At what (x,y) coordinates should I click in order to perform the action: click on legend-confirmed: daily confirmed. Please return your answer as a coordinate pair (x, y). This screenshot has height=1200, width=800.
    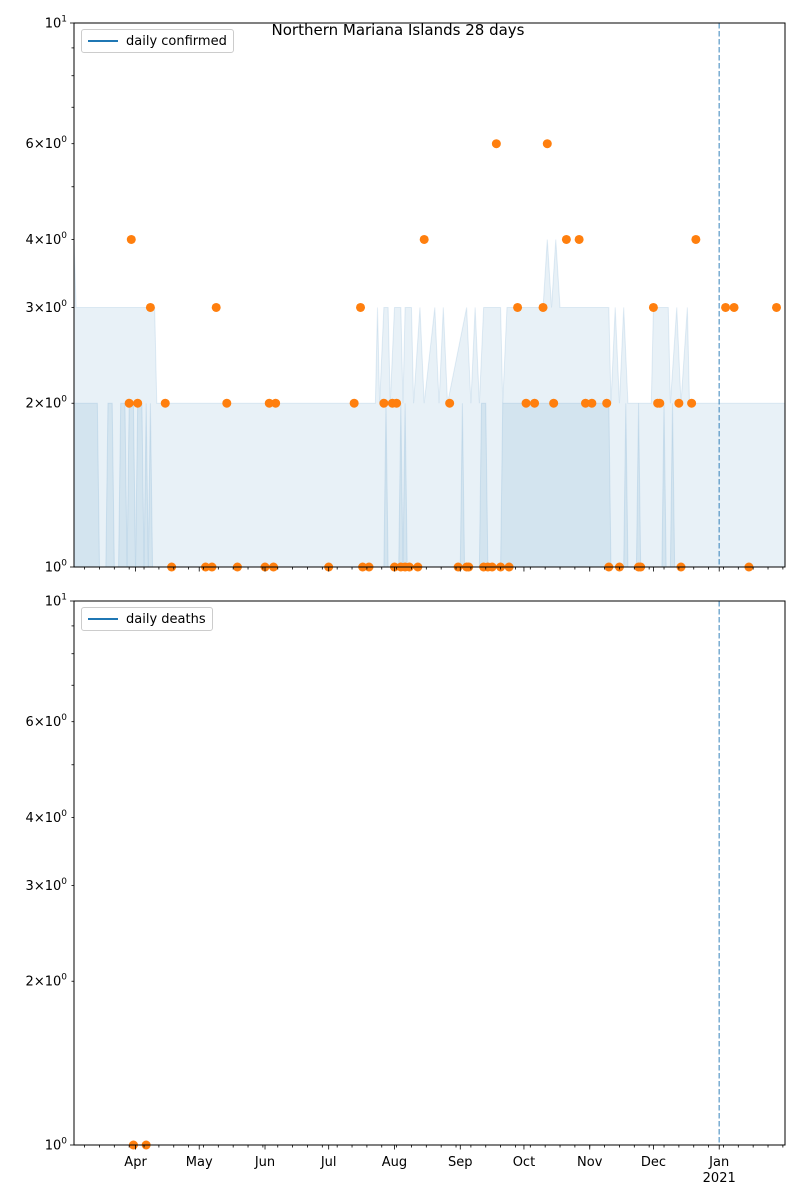
    Looking at the image, I should click on (157, 41).